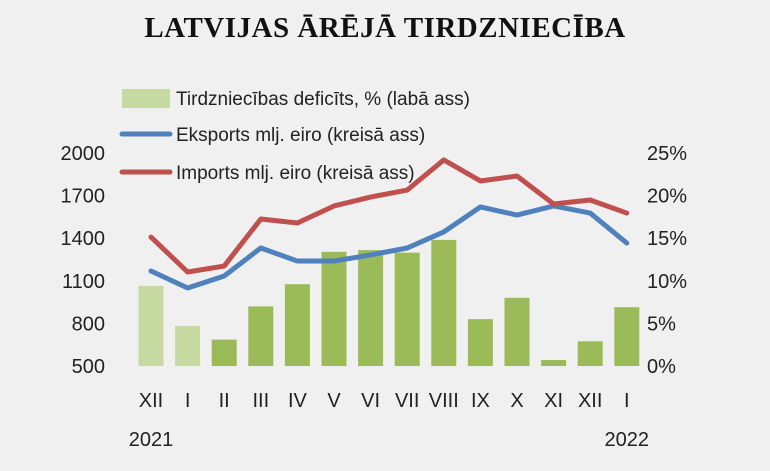 The width and height of the screenshot is (770, 471). I want to click on right-axis-tick-label: 0%, so click(661, 367).